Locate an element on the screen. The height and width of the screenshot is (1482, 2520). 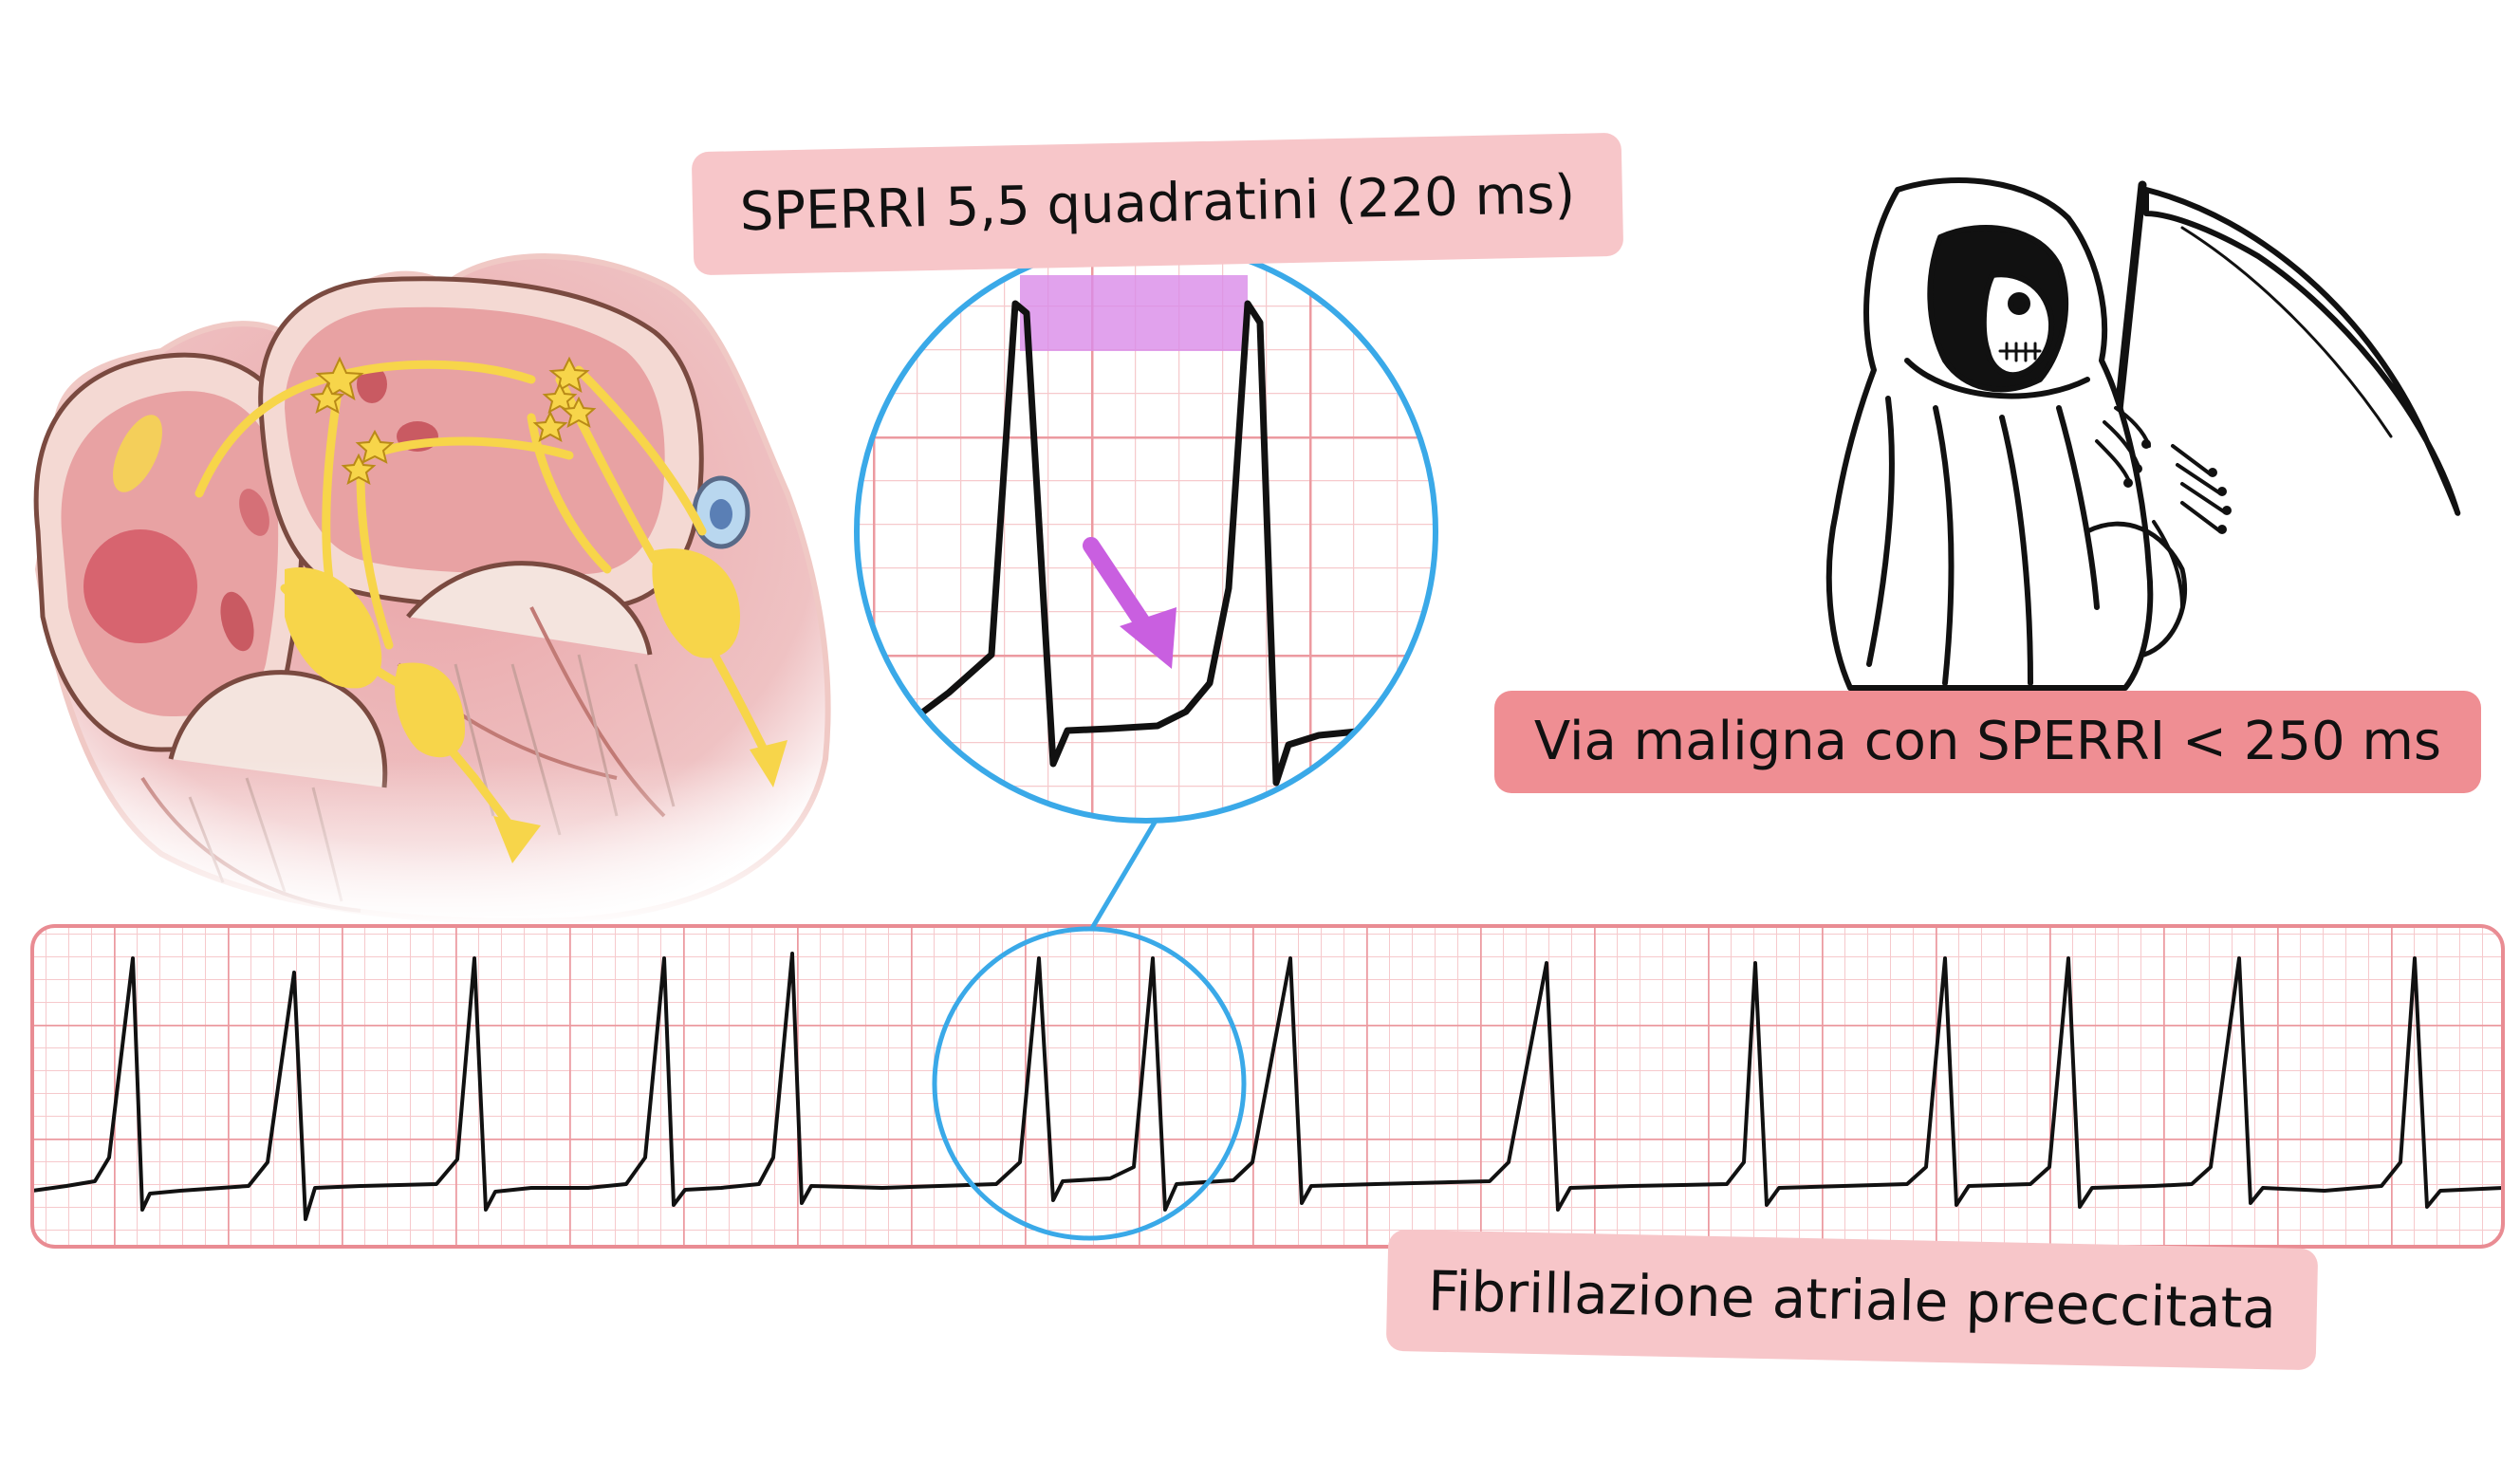
magnified-ecg-trace is located at coordinates (1146, 543).